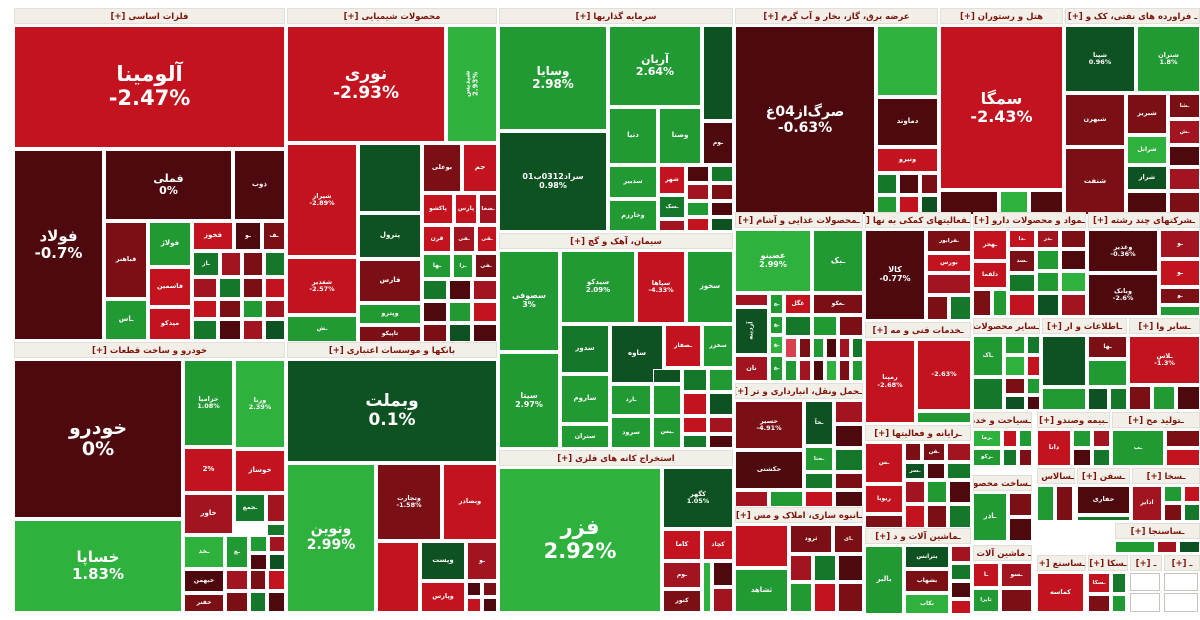 This screenshot has height=620, width=1200. Describe the element at coordinates (986, 575) in the screenshot. I see `treemap-tile: ـا` at that location.